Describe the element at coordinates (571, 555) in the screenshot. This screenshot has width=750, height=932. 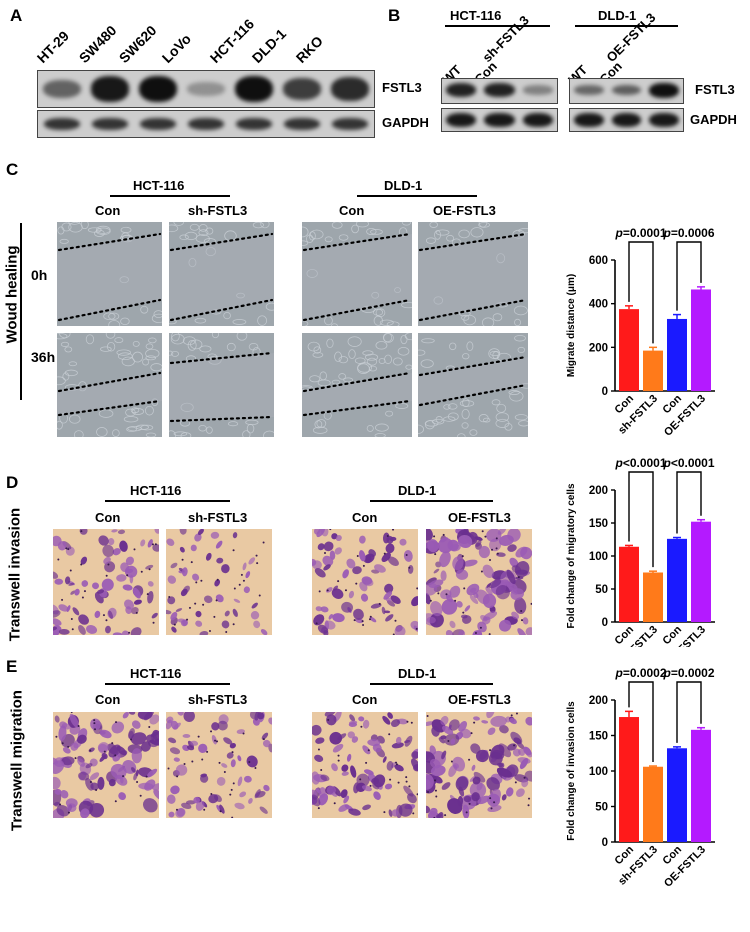
I see `y-axis-label: Fold change of migratory cells` at that location.